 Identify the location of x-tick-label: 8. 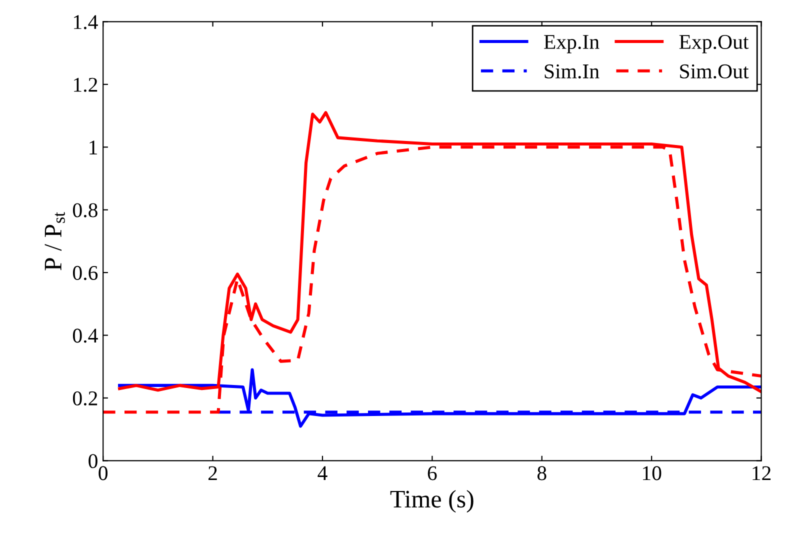
(541, 473).